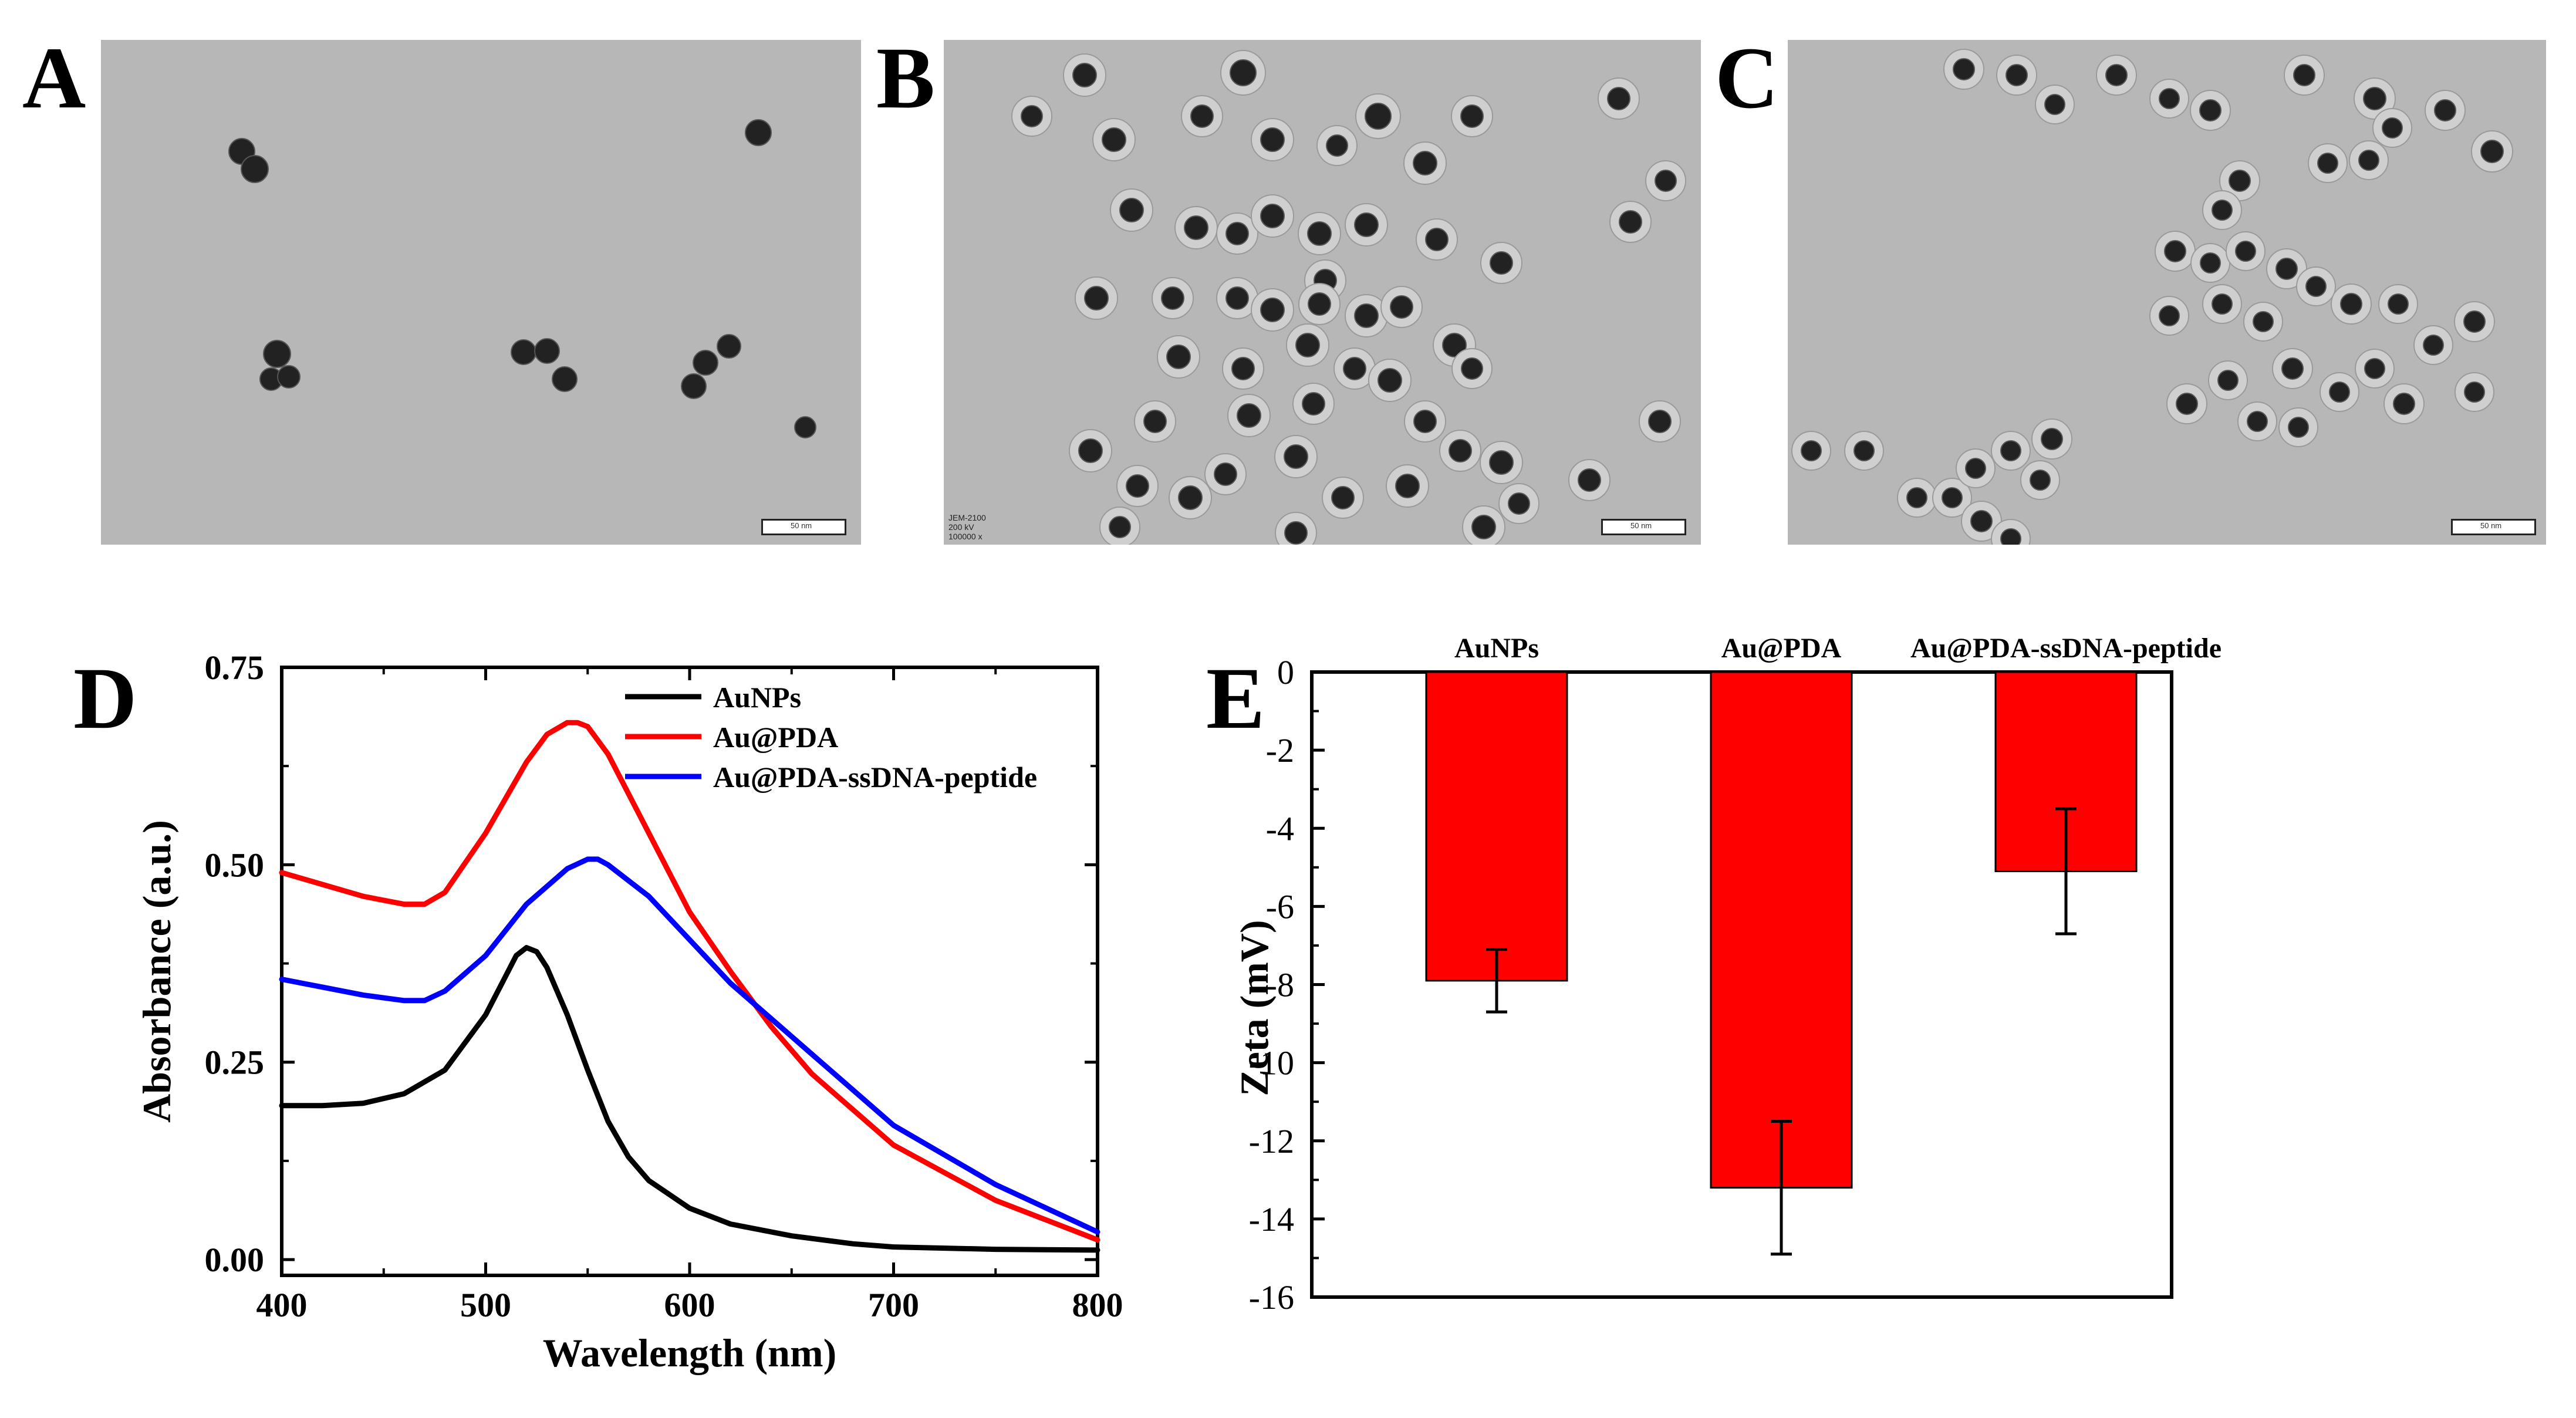 The image size is (2576, 1418). Describe the element at coordinates (1280, 985) in the screenshot. I see `y-tick-label: -8` at that location.